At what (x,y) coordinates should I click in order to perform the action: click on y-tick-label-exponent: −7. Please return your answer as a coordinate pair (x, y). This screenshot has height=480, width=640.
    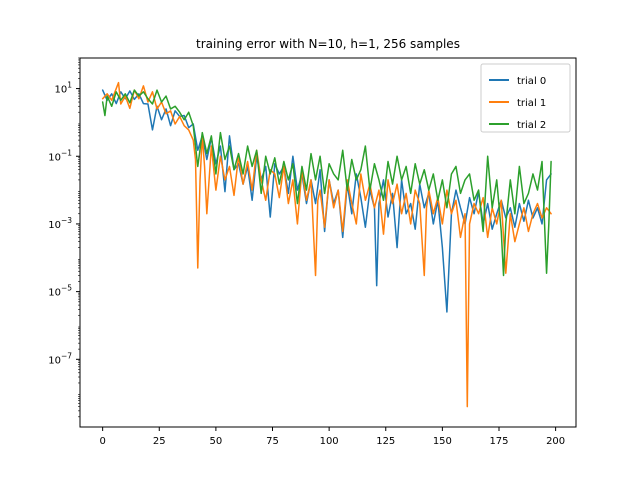
    Looking at the image, I should click on (66, 355).